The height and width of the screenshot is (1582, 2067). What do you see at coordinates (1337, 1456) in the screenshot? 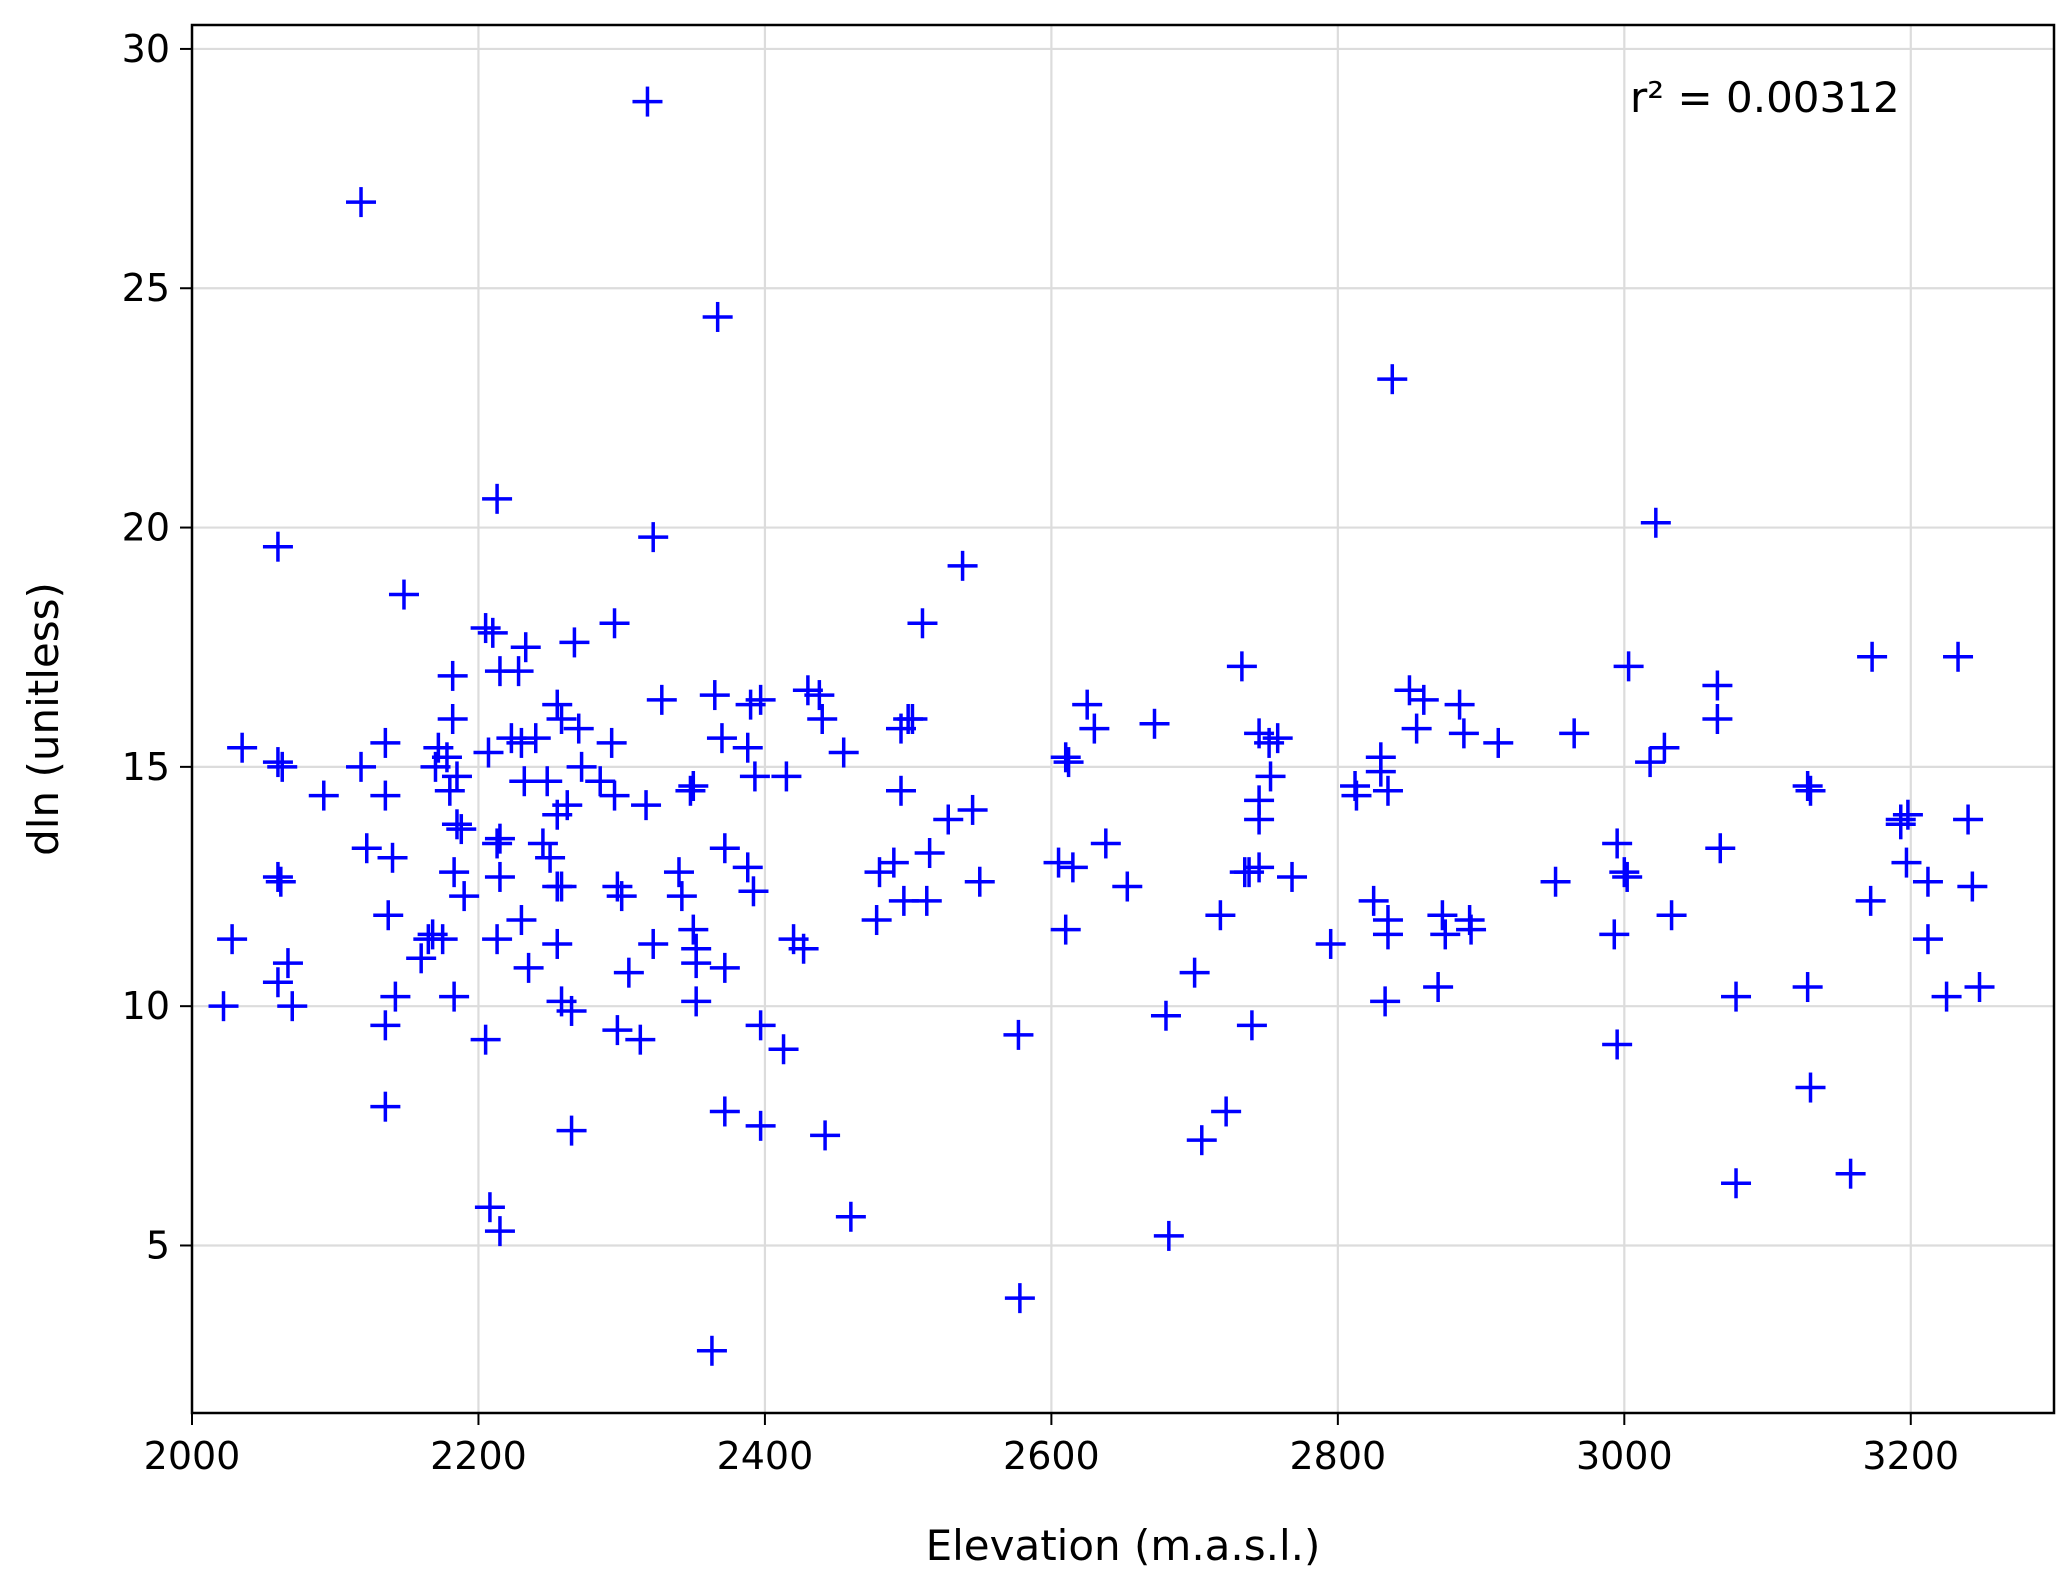
I see `x-tick-label: 2800` at bounding box center [1337, 1456].